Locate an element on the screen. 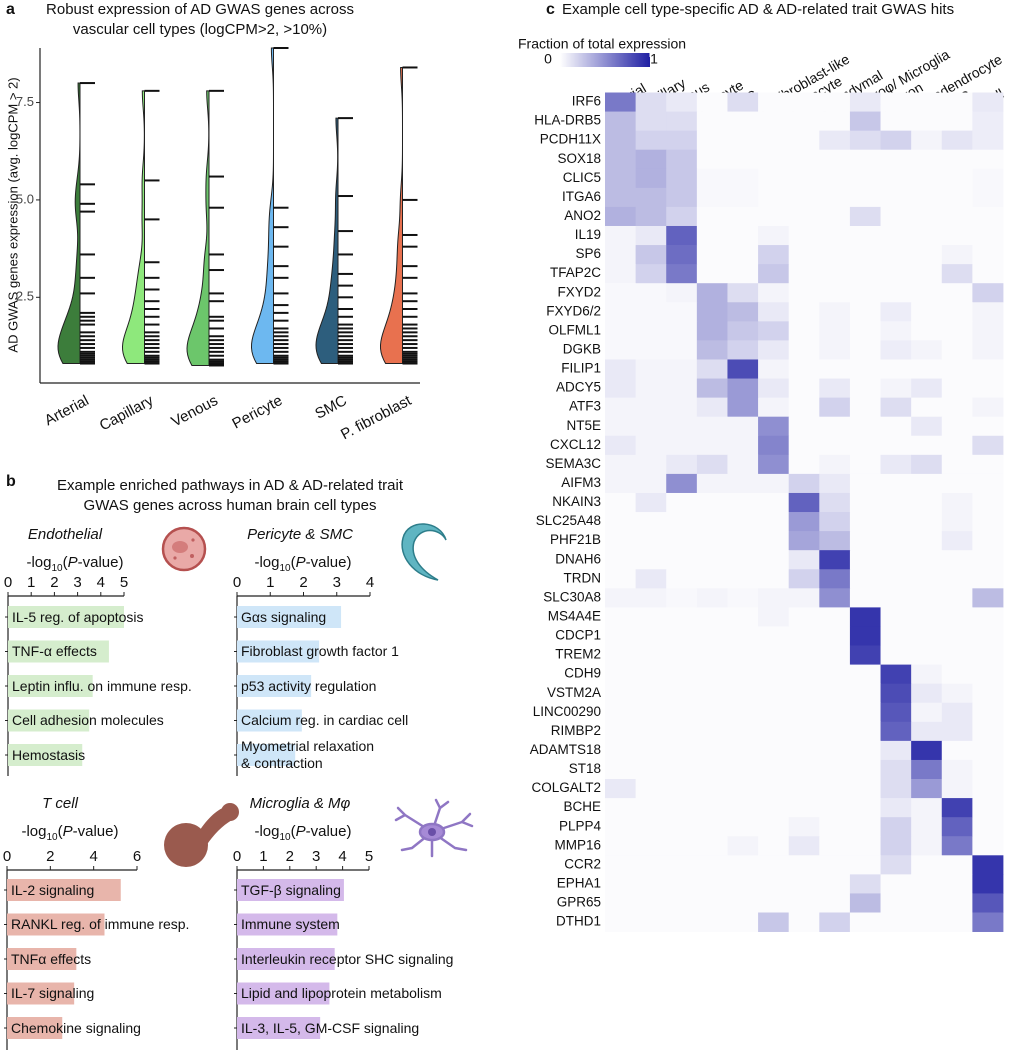  bar-label-box: Cell adhesion molecules is located at coordinates (88, 720).